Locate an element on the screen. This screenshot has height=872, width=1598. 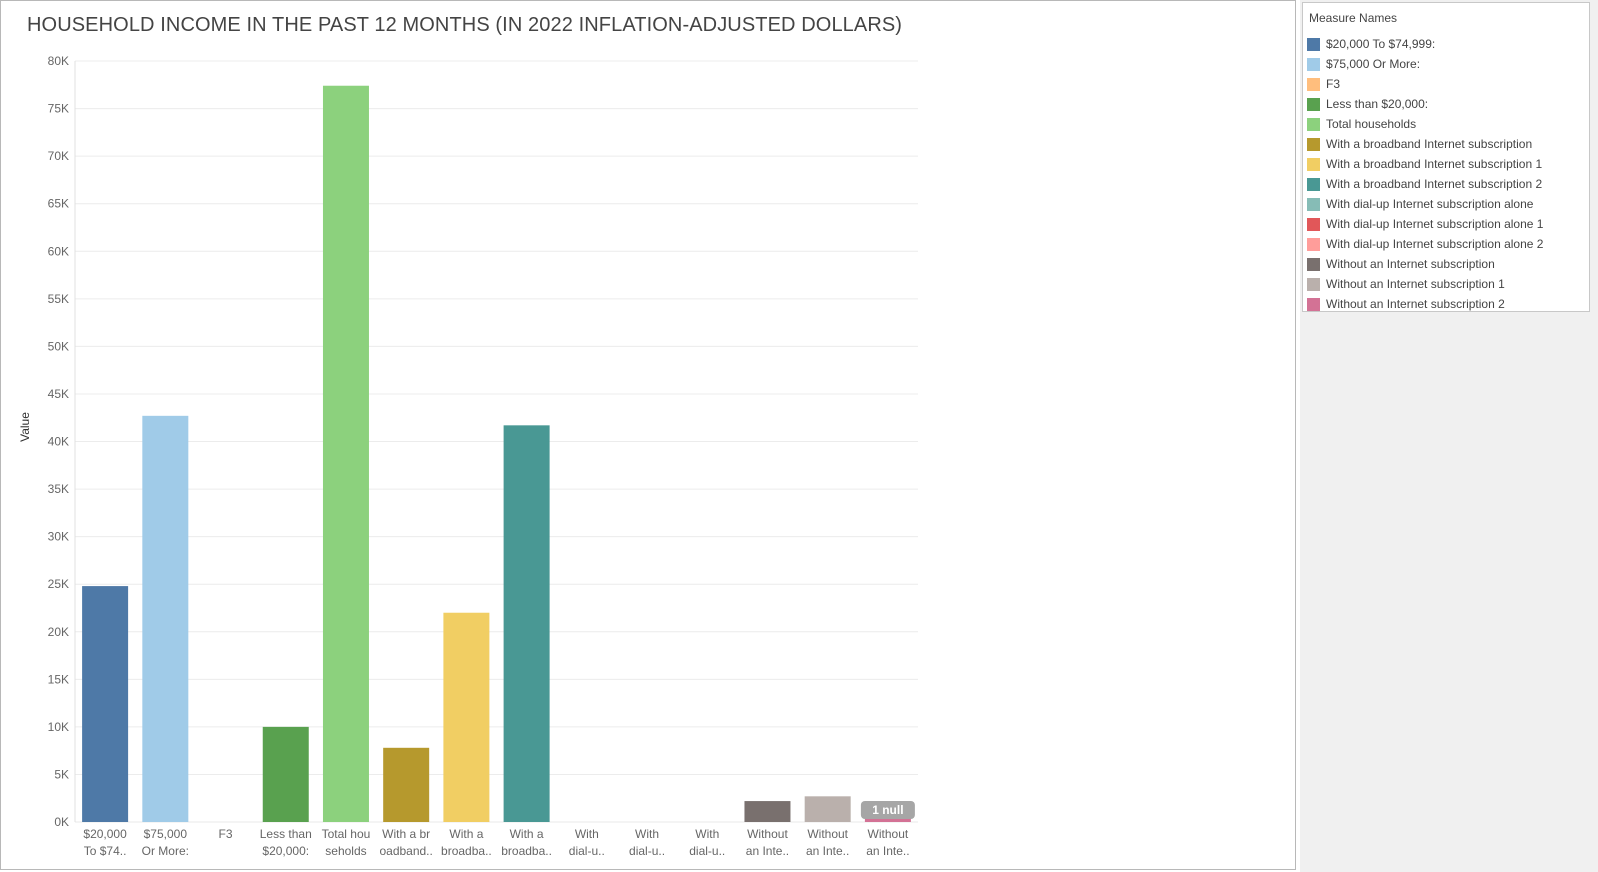
null-badge-label: 1 null is located at coordinates (887, 810).